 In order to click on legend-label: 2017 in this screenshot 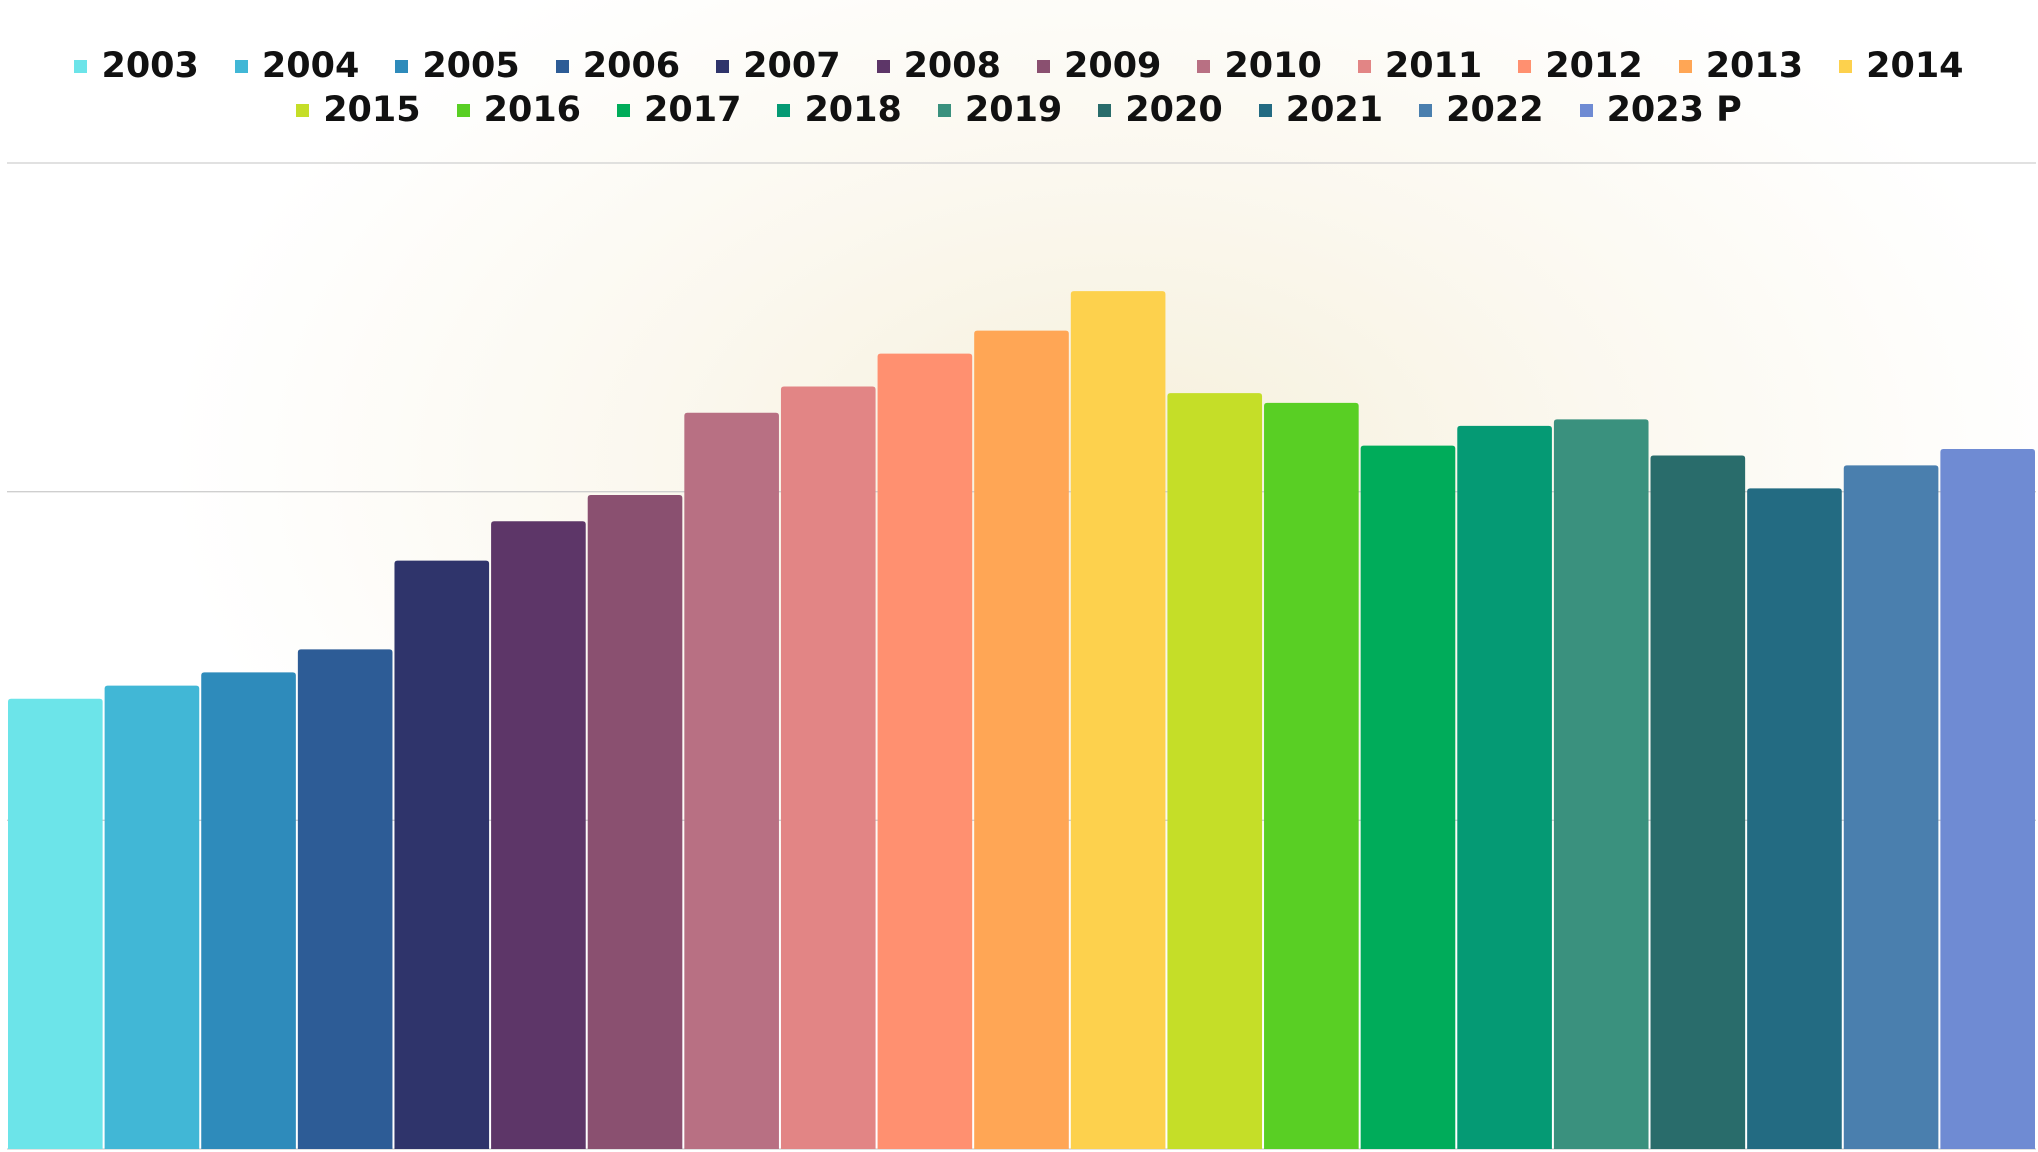, I will do `click(693, 110)`.